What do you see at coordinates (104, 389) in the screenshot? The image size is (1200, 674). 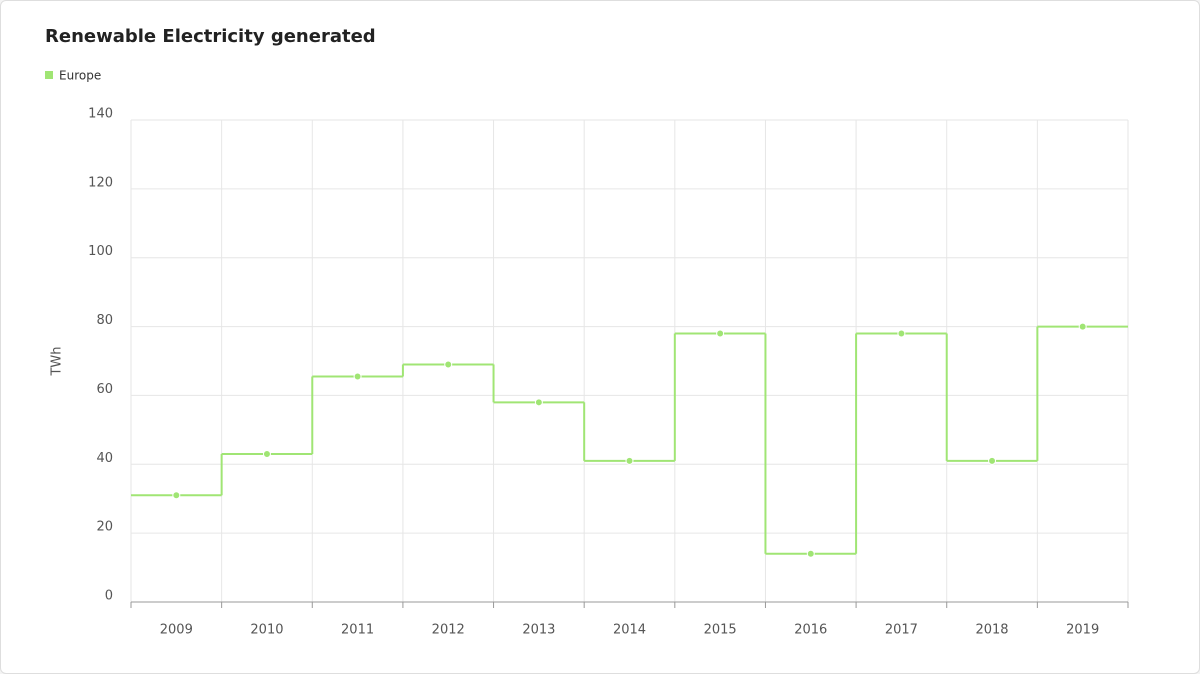 I see `y-tick-label: 60` at bounding box center [104, 389].